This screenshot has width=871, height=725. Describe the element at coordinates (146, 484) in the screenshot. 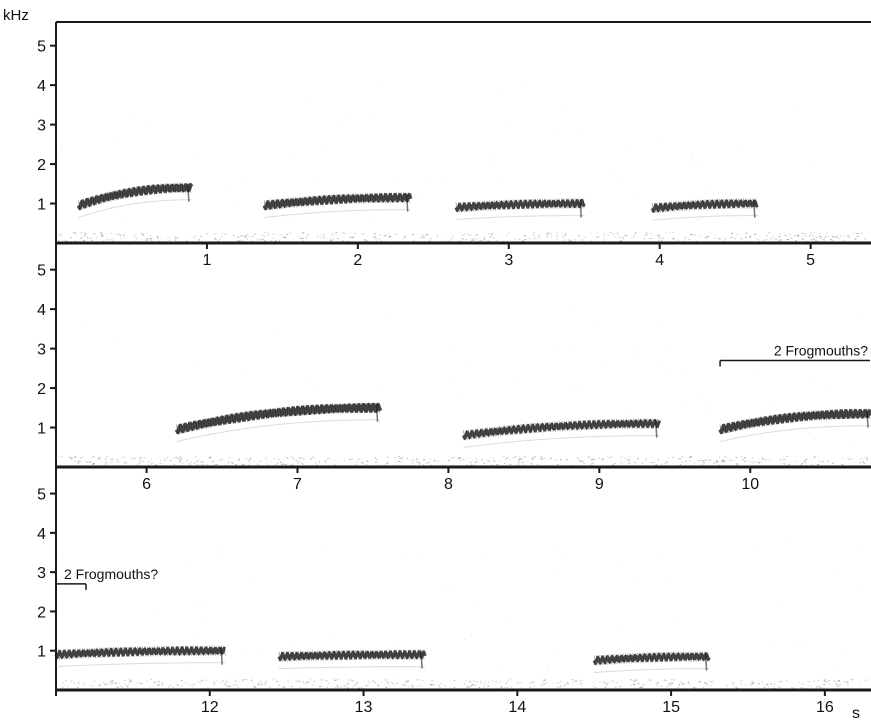

I see `x-tick-label: 6` at that location.